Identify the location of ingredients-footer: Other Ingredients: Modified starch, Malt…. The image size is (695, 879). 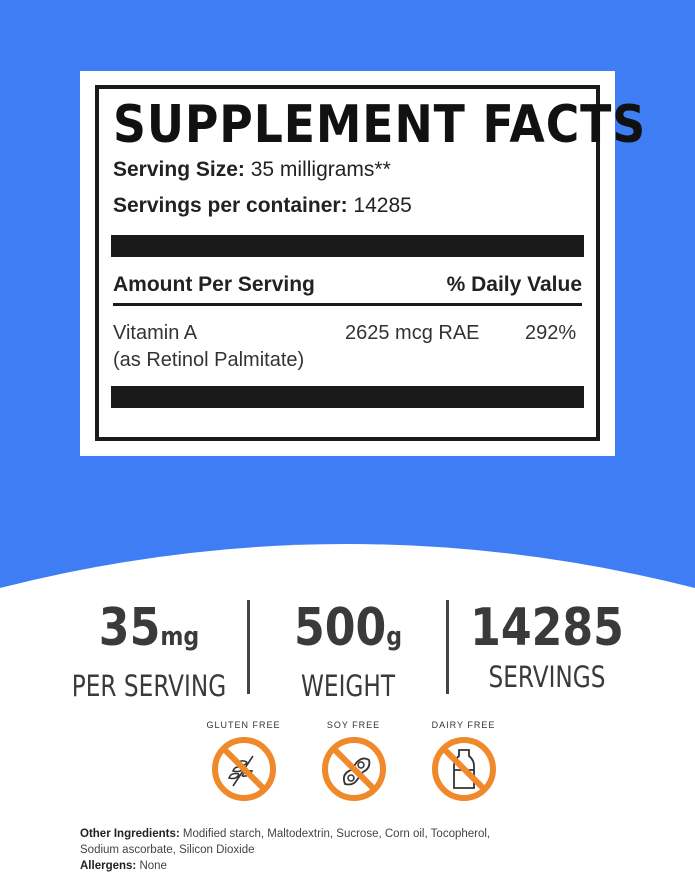
(285, 850).